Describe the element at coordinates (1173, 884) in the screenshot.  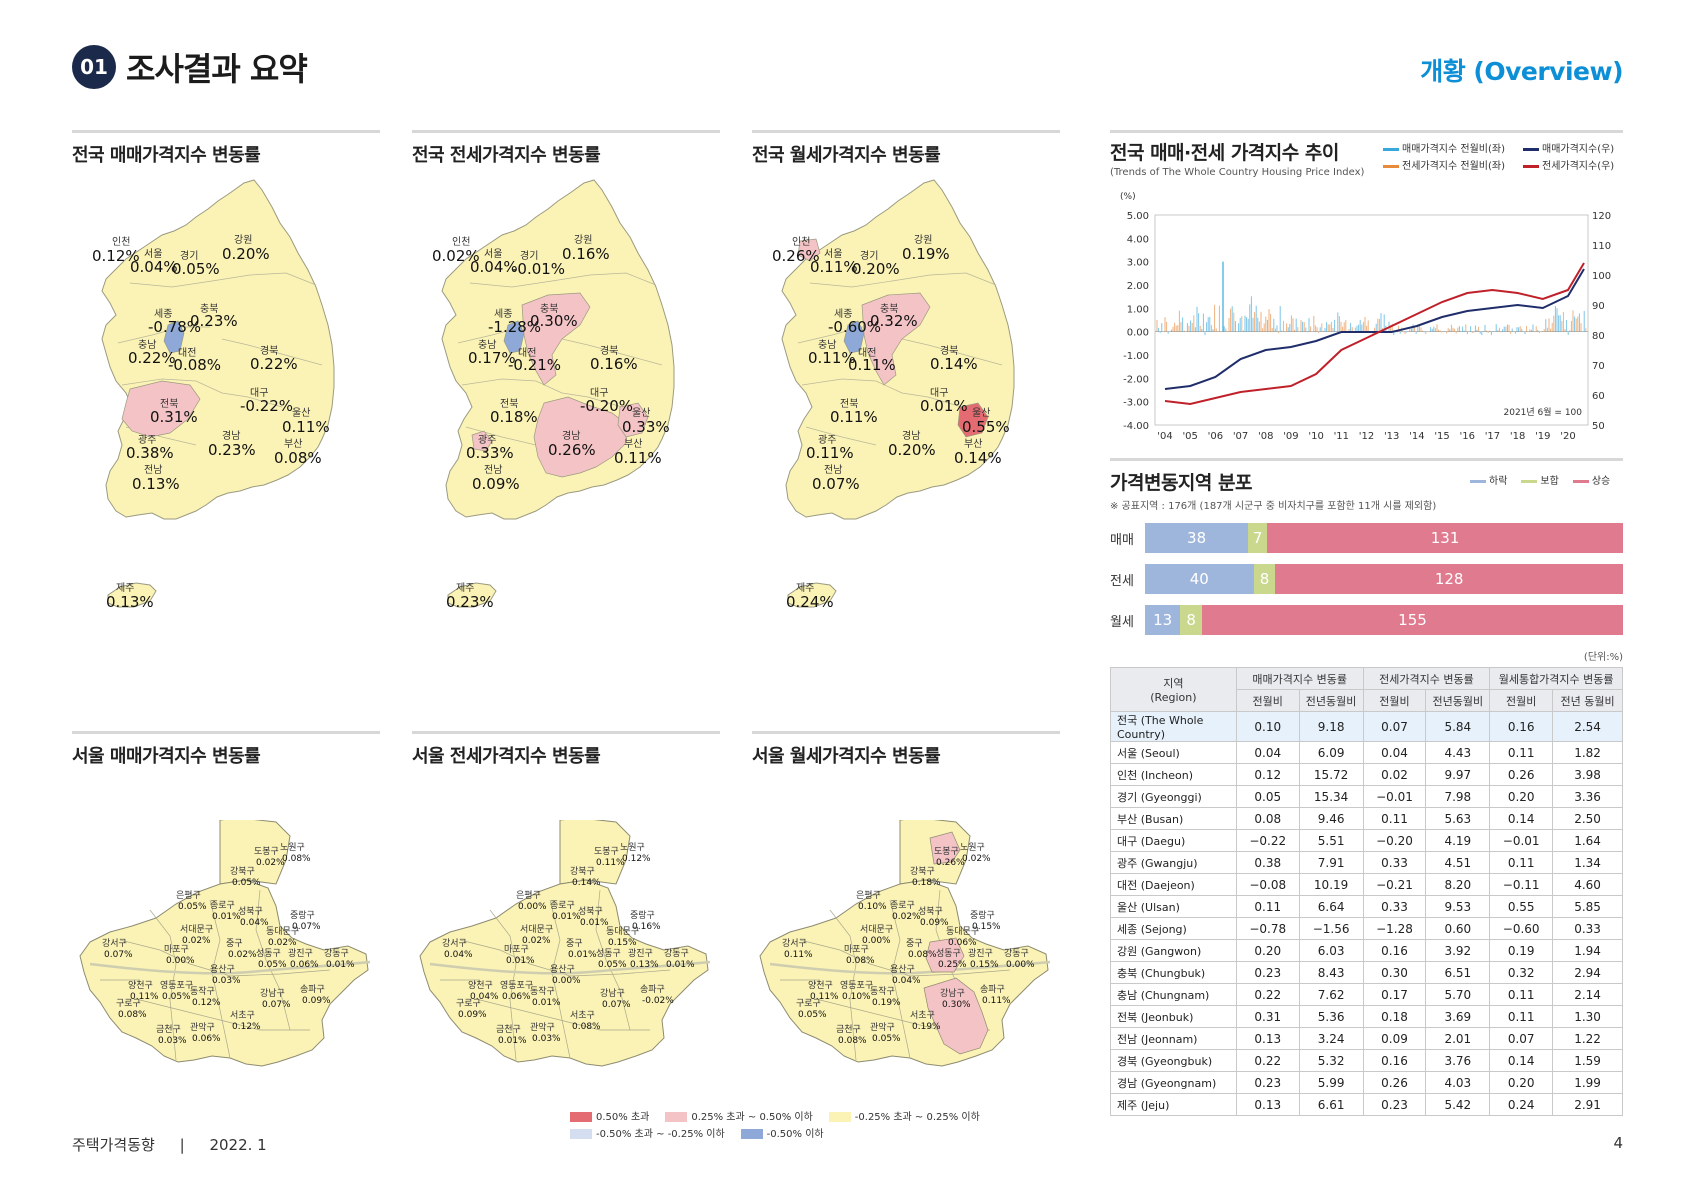
I see `region-cell: 대전 (Daejeon)` at that location.